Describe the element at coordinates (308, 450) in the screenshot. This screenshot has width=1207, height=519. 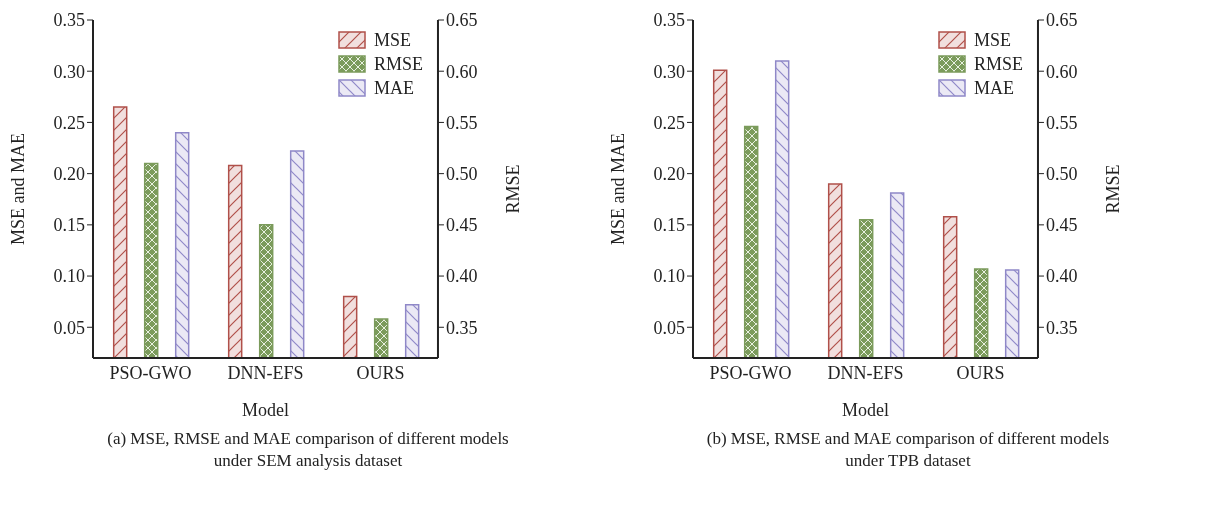
I see `text: (a) MSE, RMSE and MAE comparison of different models under SEM analysis dataset` at that location.